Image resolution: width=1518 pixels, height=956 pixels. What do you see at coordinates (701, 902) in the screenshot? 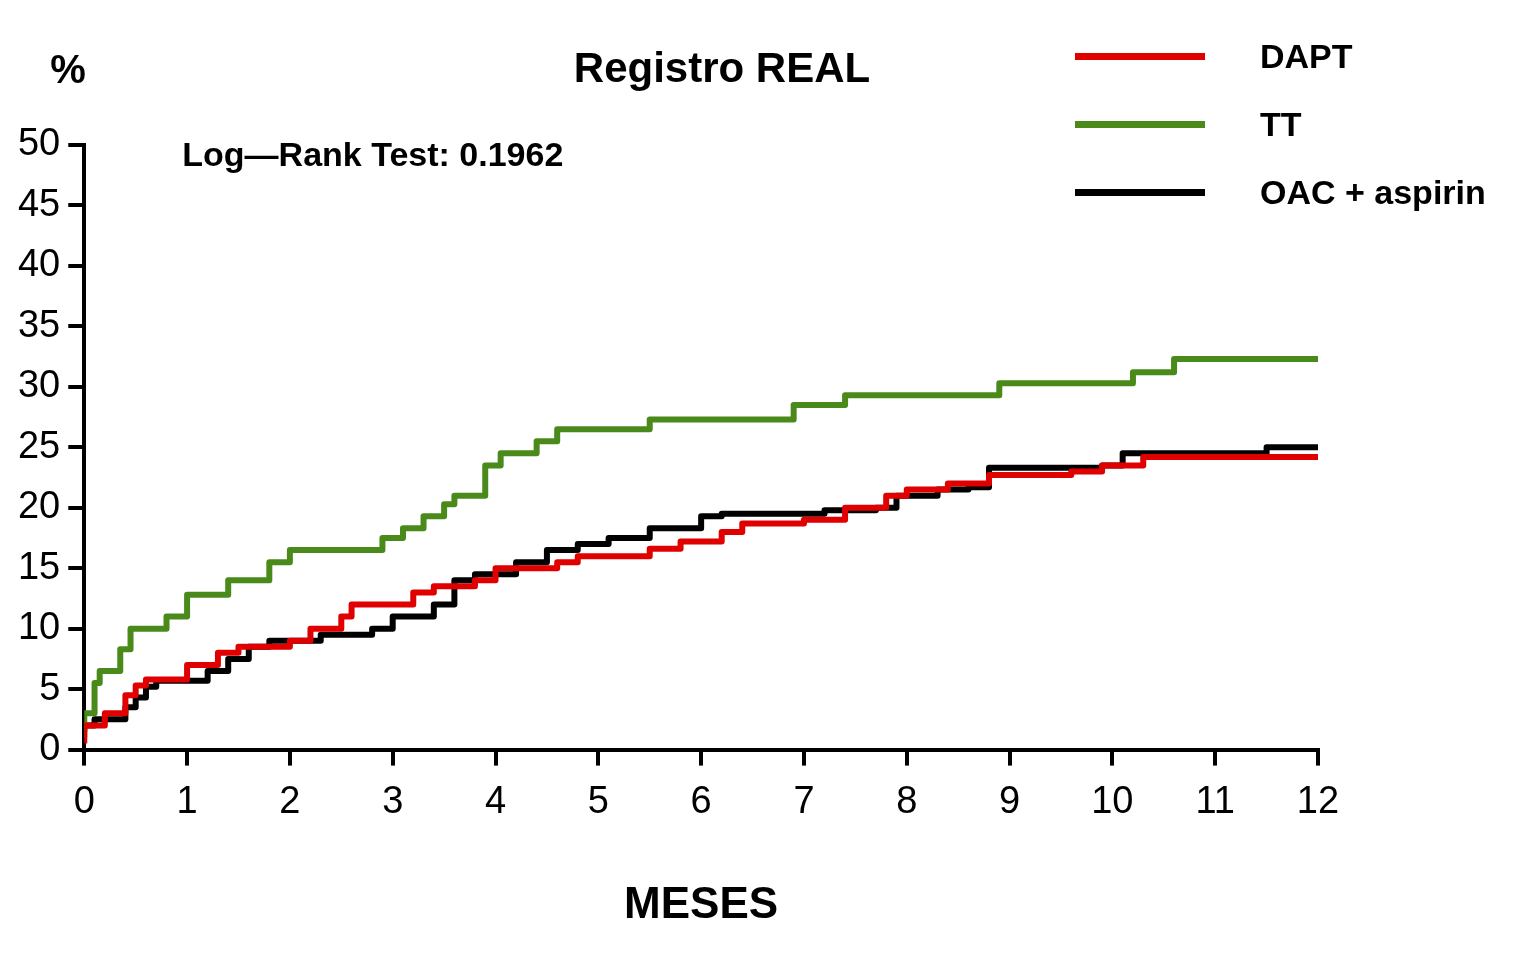
I see `x-axis-title: MESES` at bounding box center [701, 902].